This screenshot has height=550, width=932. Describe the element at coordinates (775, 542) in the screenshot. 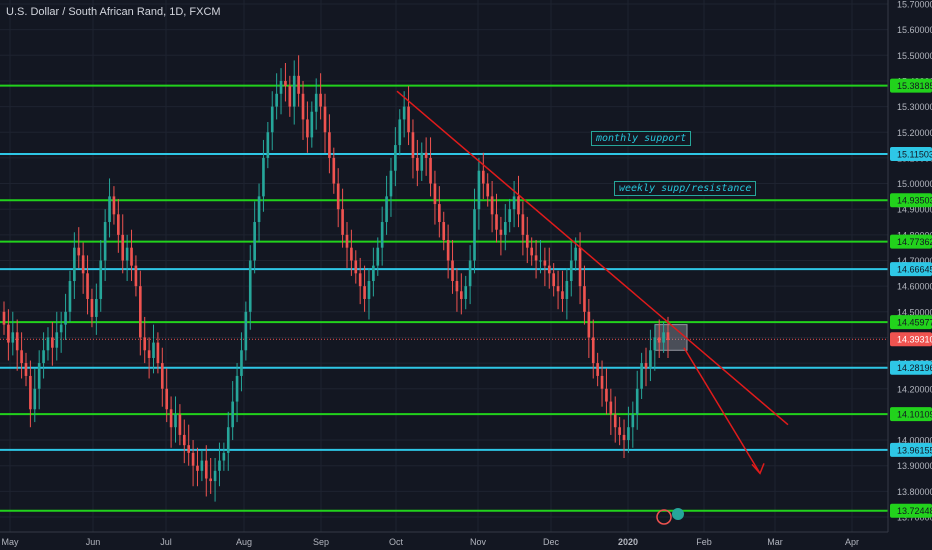

I see `time-tick: Mar` at that location.